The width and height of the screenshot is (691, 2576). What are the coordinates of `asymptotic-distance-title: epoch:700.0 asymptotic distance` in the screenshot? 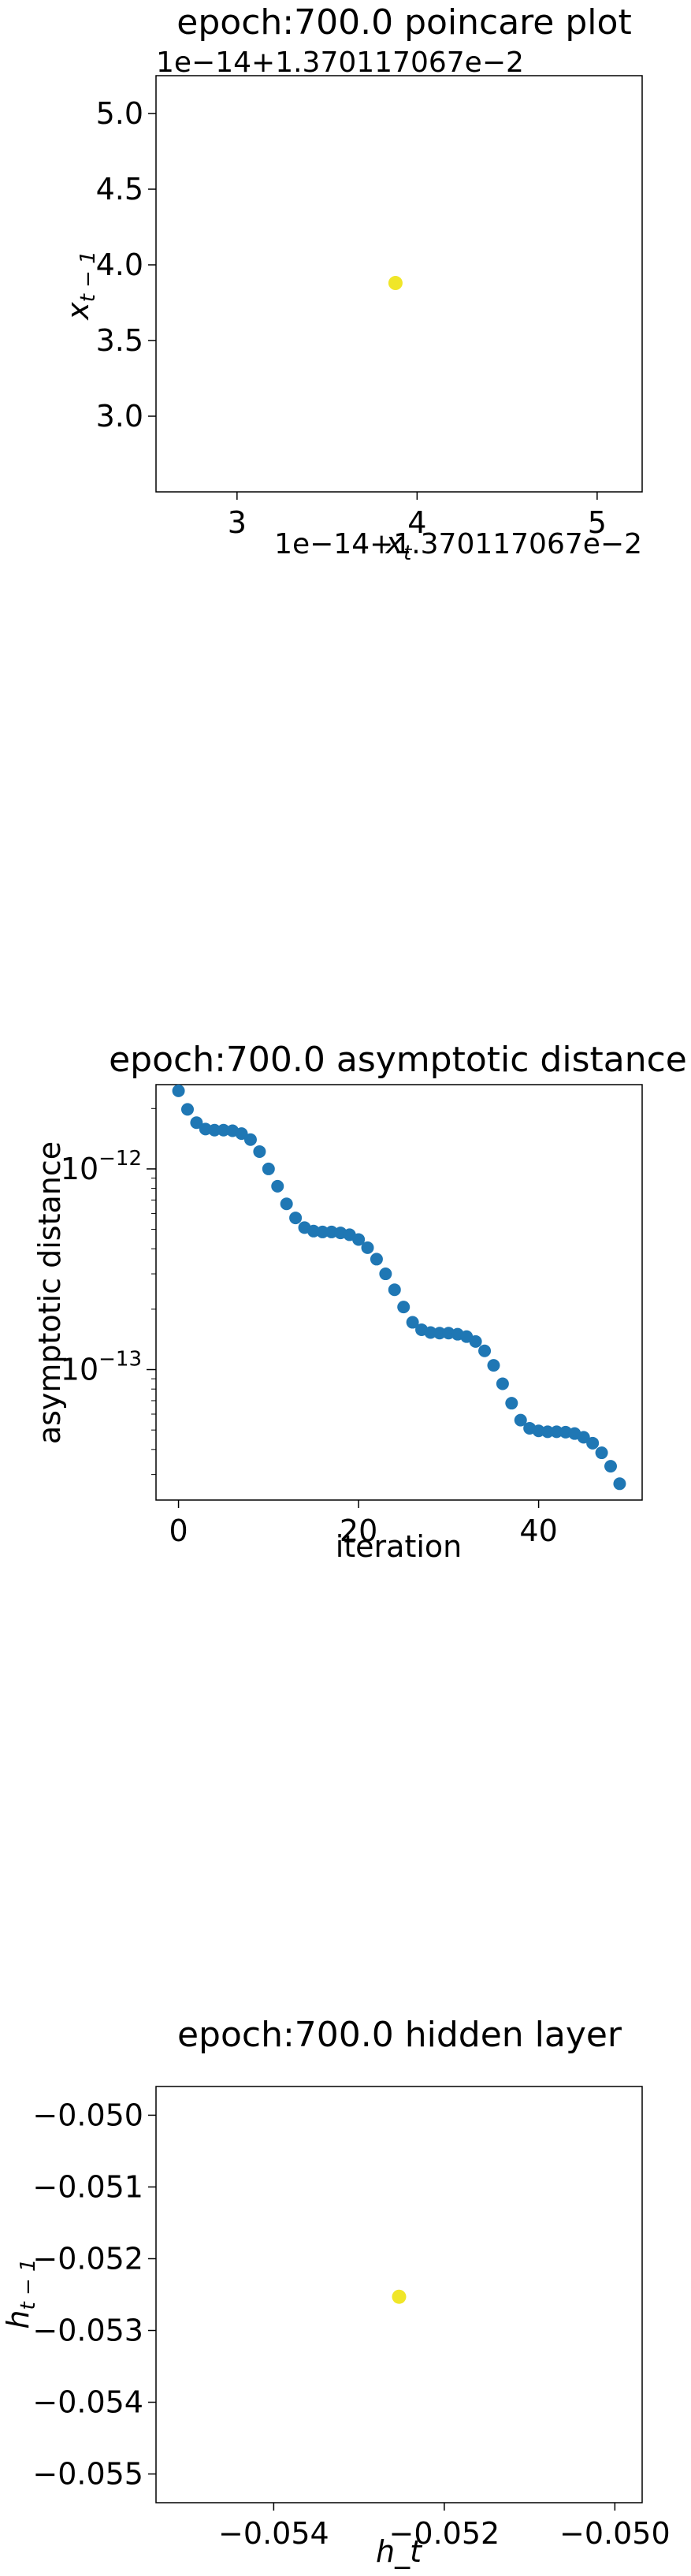 It's located at (398, 1060).